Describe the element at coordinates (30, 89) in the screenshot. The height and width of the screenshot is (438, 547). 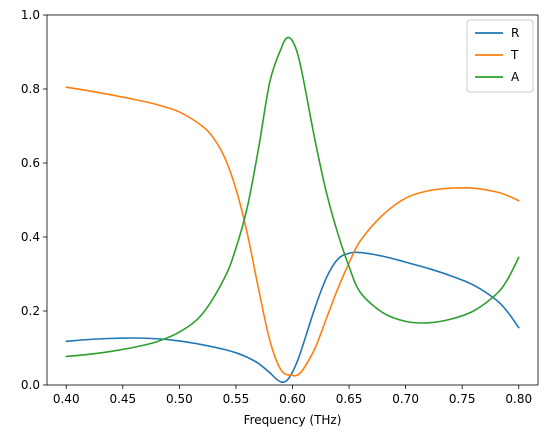
I see `y-tick-label: 0.8` at that location.